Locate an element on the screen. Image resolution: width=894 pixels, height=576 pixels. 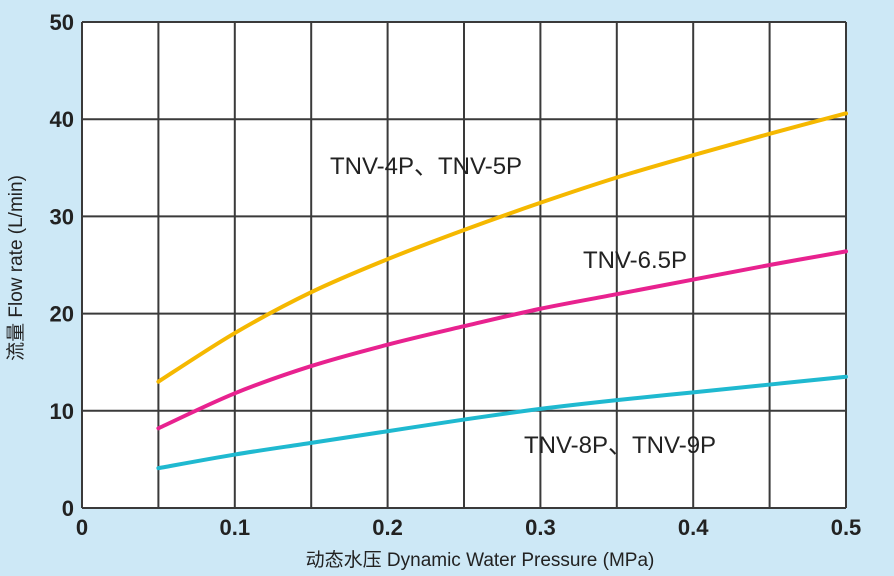
y-tick-label: 40 is located at coordinates (62, 119).